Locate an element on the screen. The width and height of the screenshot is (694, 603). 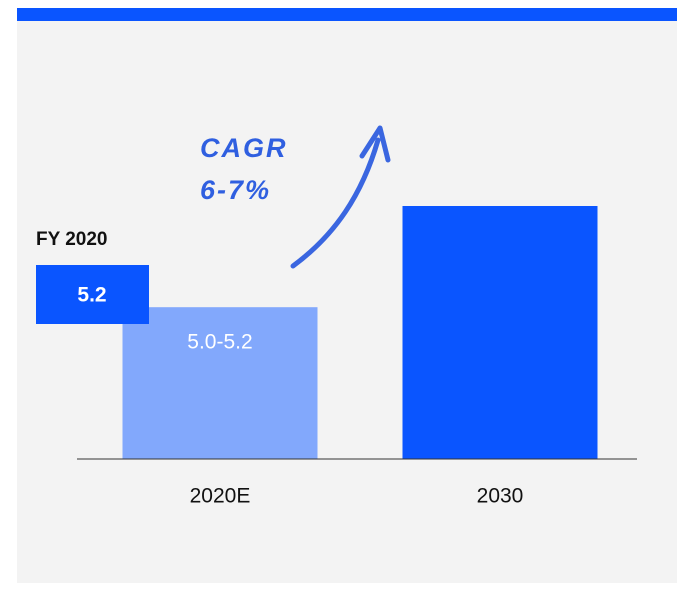
fy-box is located at coordinates (92, 294).